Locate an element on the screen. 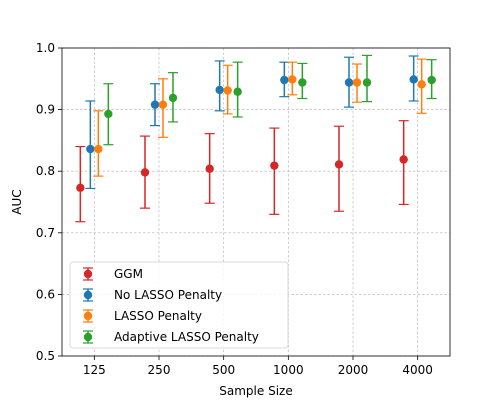 The image size is (500, 400). x-tick-label: 2000 is located at coordinates (353, 370).